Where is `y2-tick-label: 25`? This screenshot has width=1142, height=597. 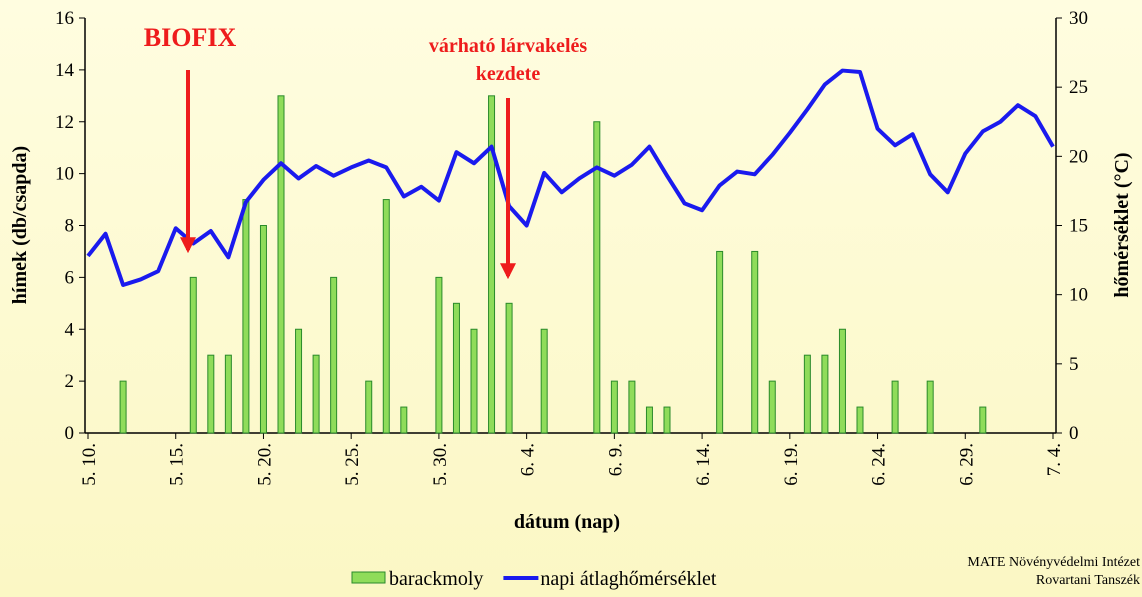
y2-tick-label: 25 is located at coordinates (1078, 87).